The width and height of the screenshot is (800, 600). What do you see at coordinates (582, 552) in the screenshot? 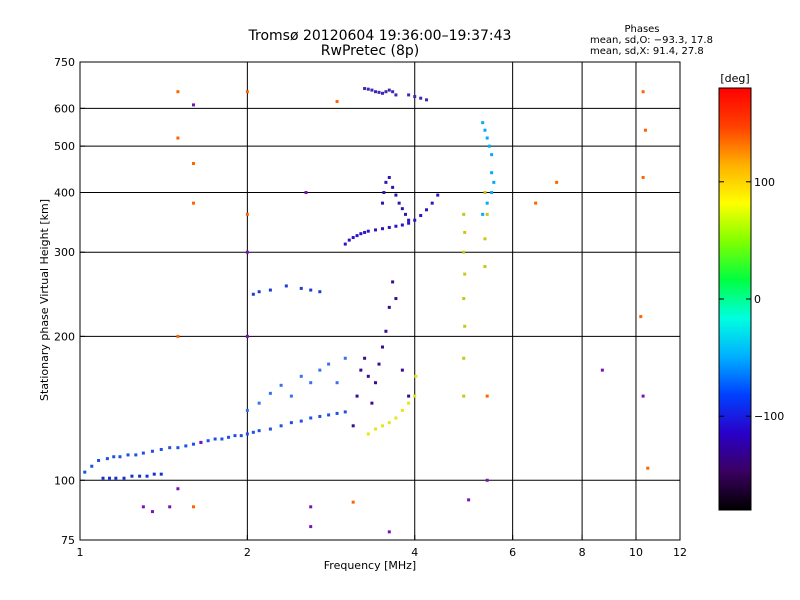
I see `x-tick-label: 8` at bounding box center [582, 552].